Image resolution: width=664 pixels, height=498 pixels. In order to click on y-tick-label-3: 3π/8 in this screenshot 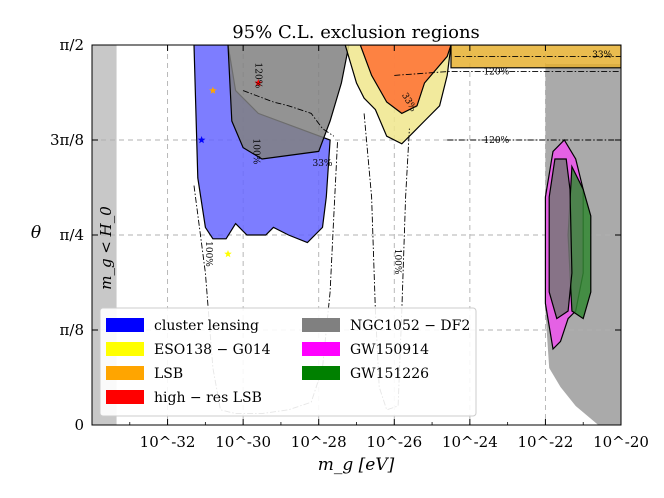, I will do `click(67, 140)`.